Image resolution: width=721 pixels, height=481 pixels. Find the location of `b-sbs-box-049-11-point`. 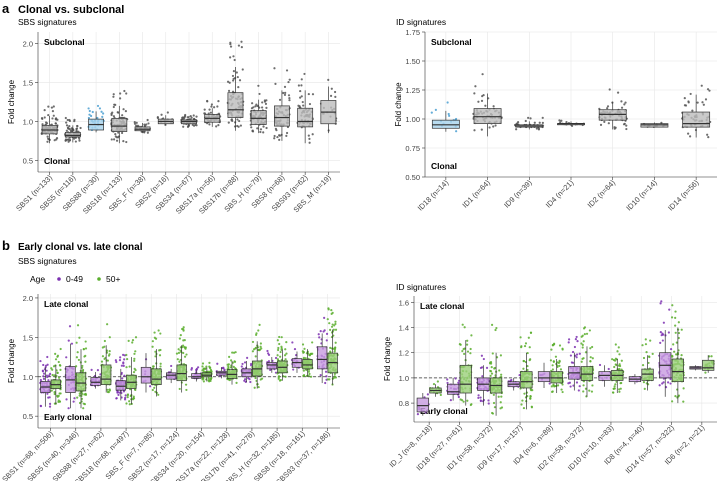

b-sbs-box-049-11-point is located at coordinates (320, 331).